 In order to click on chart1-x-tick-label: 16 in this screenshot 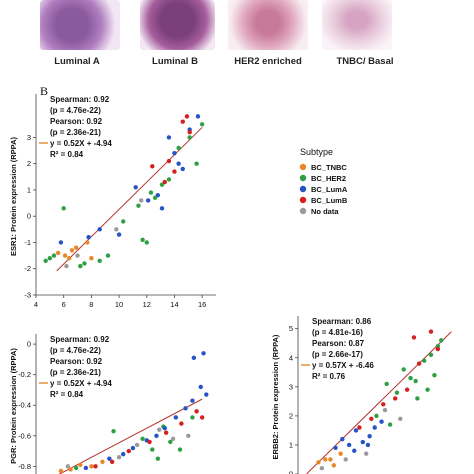, I will do `click(202, 304)`.